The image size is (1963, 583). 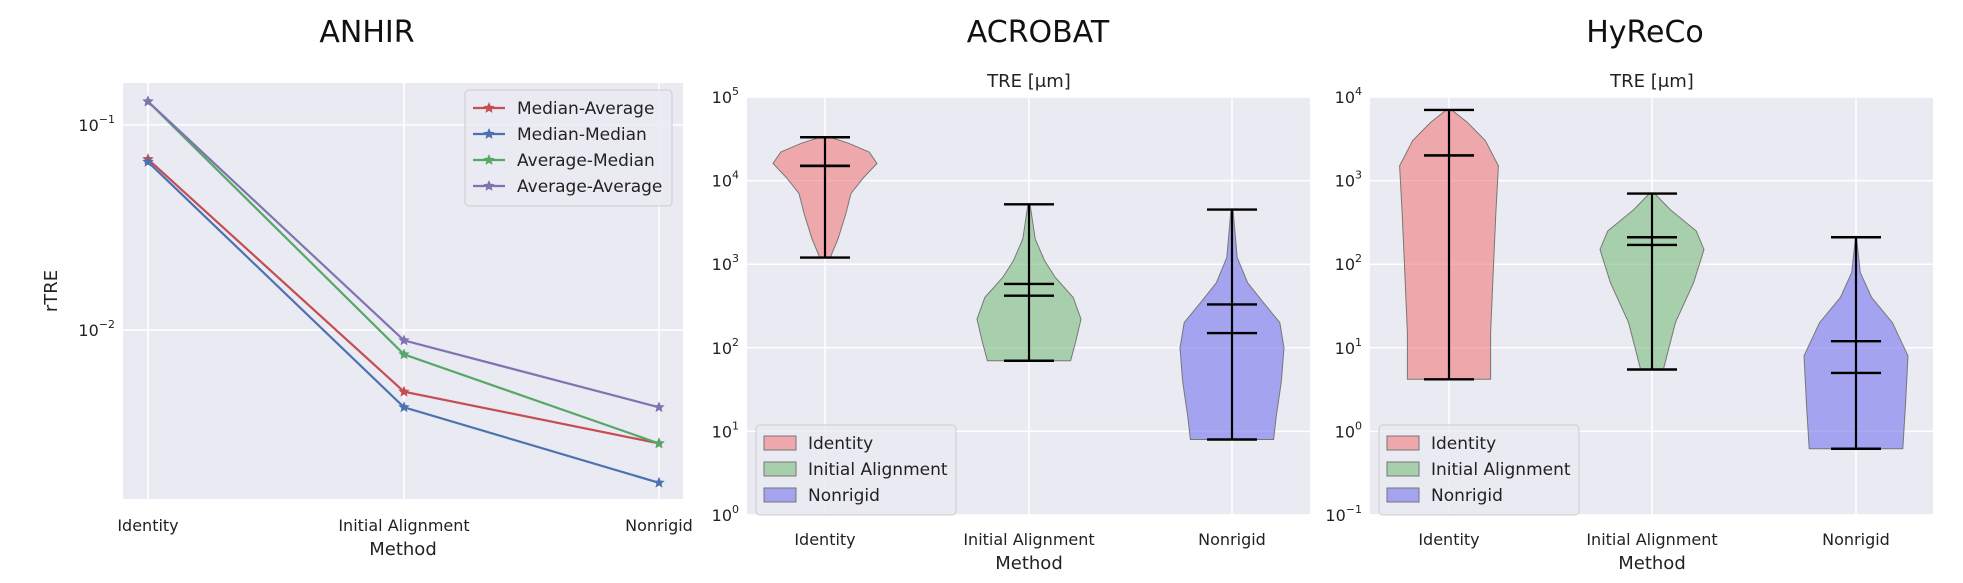 What do you see at coordinates (1645, 32) in the screenshot?
I see `panel3-suptitle: HyReCo` at bounding box center [1645, 32].